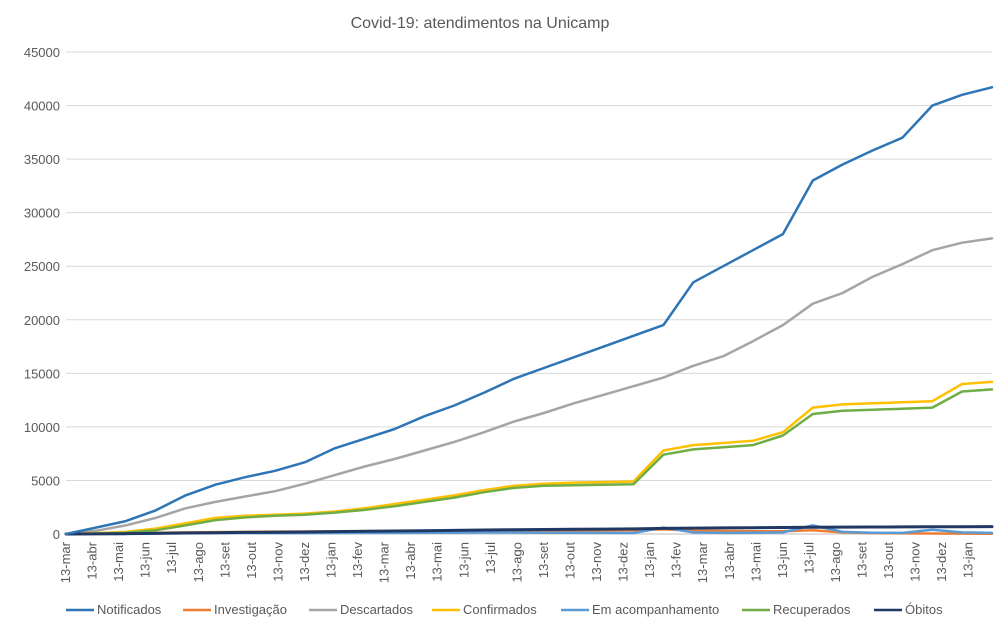  Describe the element at coordinates (655, 609) in the screenshot. I see `legend-label: Em acompanhamento` at that location.